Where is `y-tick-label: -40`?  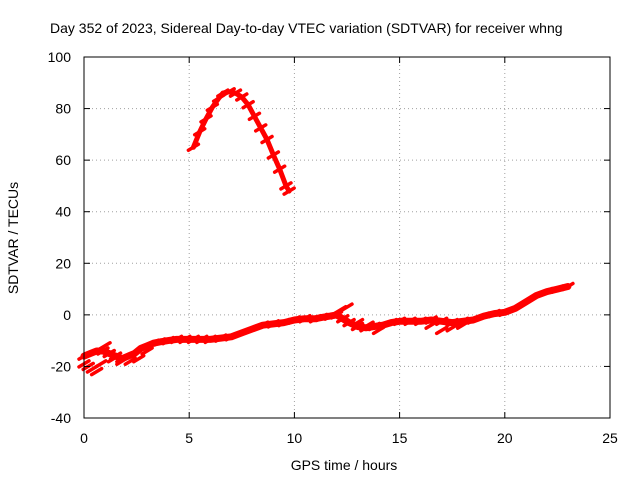 y-tick-label: -40 is located at coordinates (61, 418).